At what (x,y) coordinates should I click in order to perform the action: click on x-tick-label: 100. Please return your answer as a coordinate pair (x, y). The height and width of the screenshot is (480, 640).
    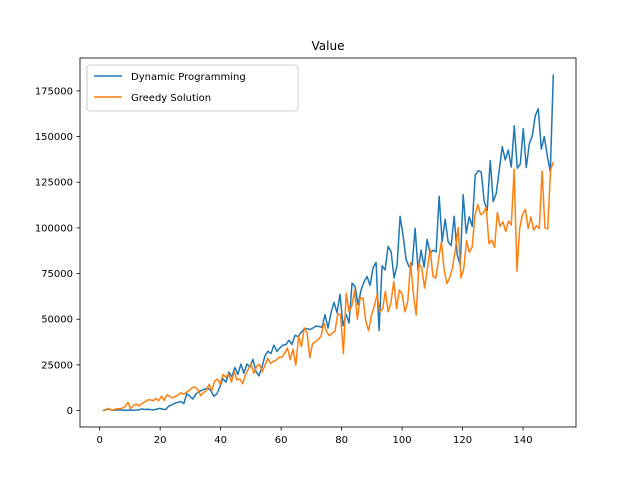
    Looking at the image, I should click on (402, 440).